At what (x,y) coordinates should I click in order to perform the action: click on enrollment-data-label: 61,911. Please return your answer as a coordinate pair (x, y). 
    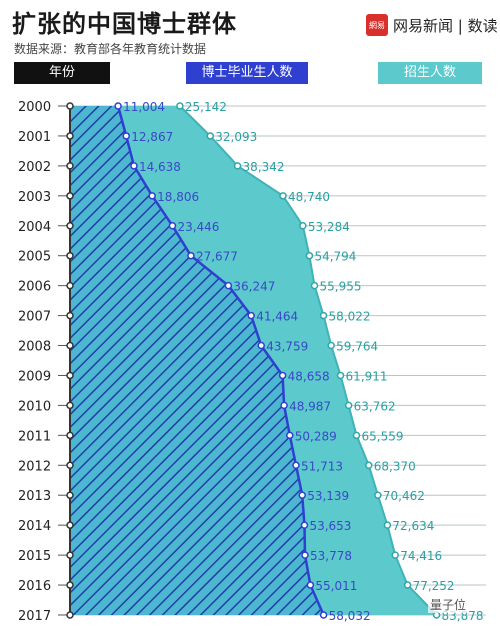
    Looking at the image, I should click on (367, 376).